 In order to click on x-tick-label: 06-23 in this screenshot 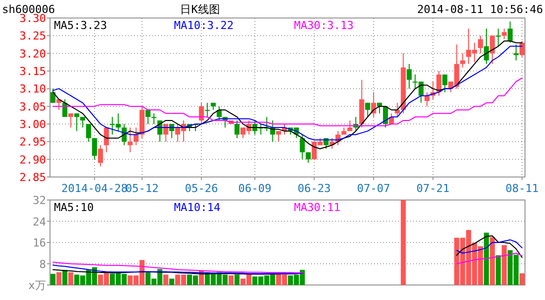, I will do `click(314, 188)`.